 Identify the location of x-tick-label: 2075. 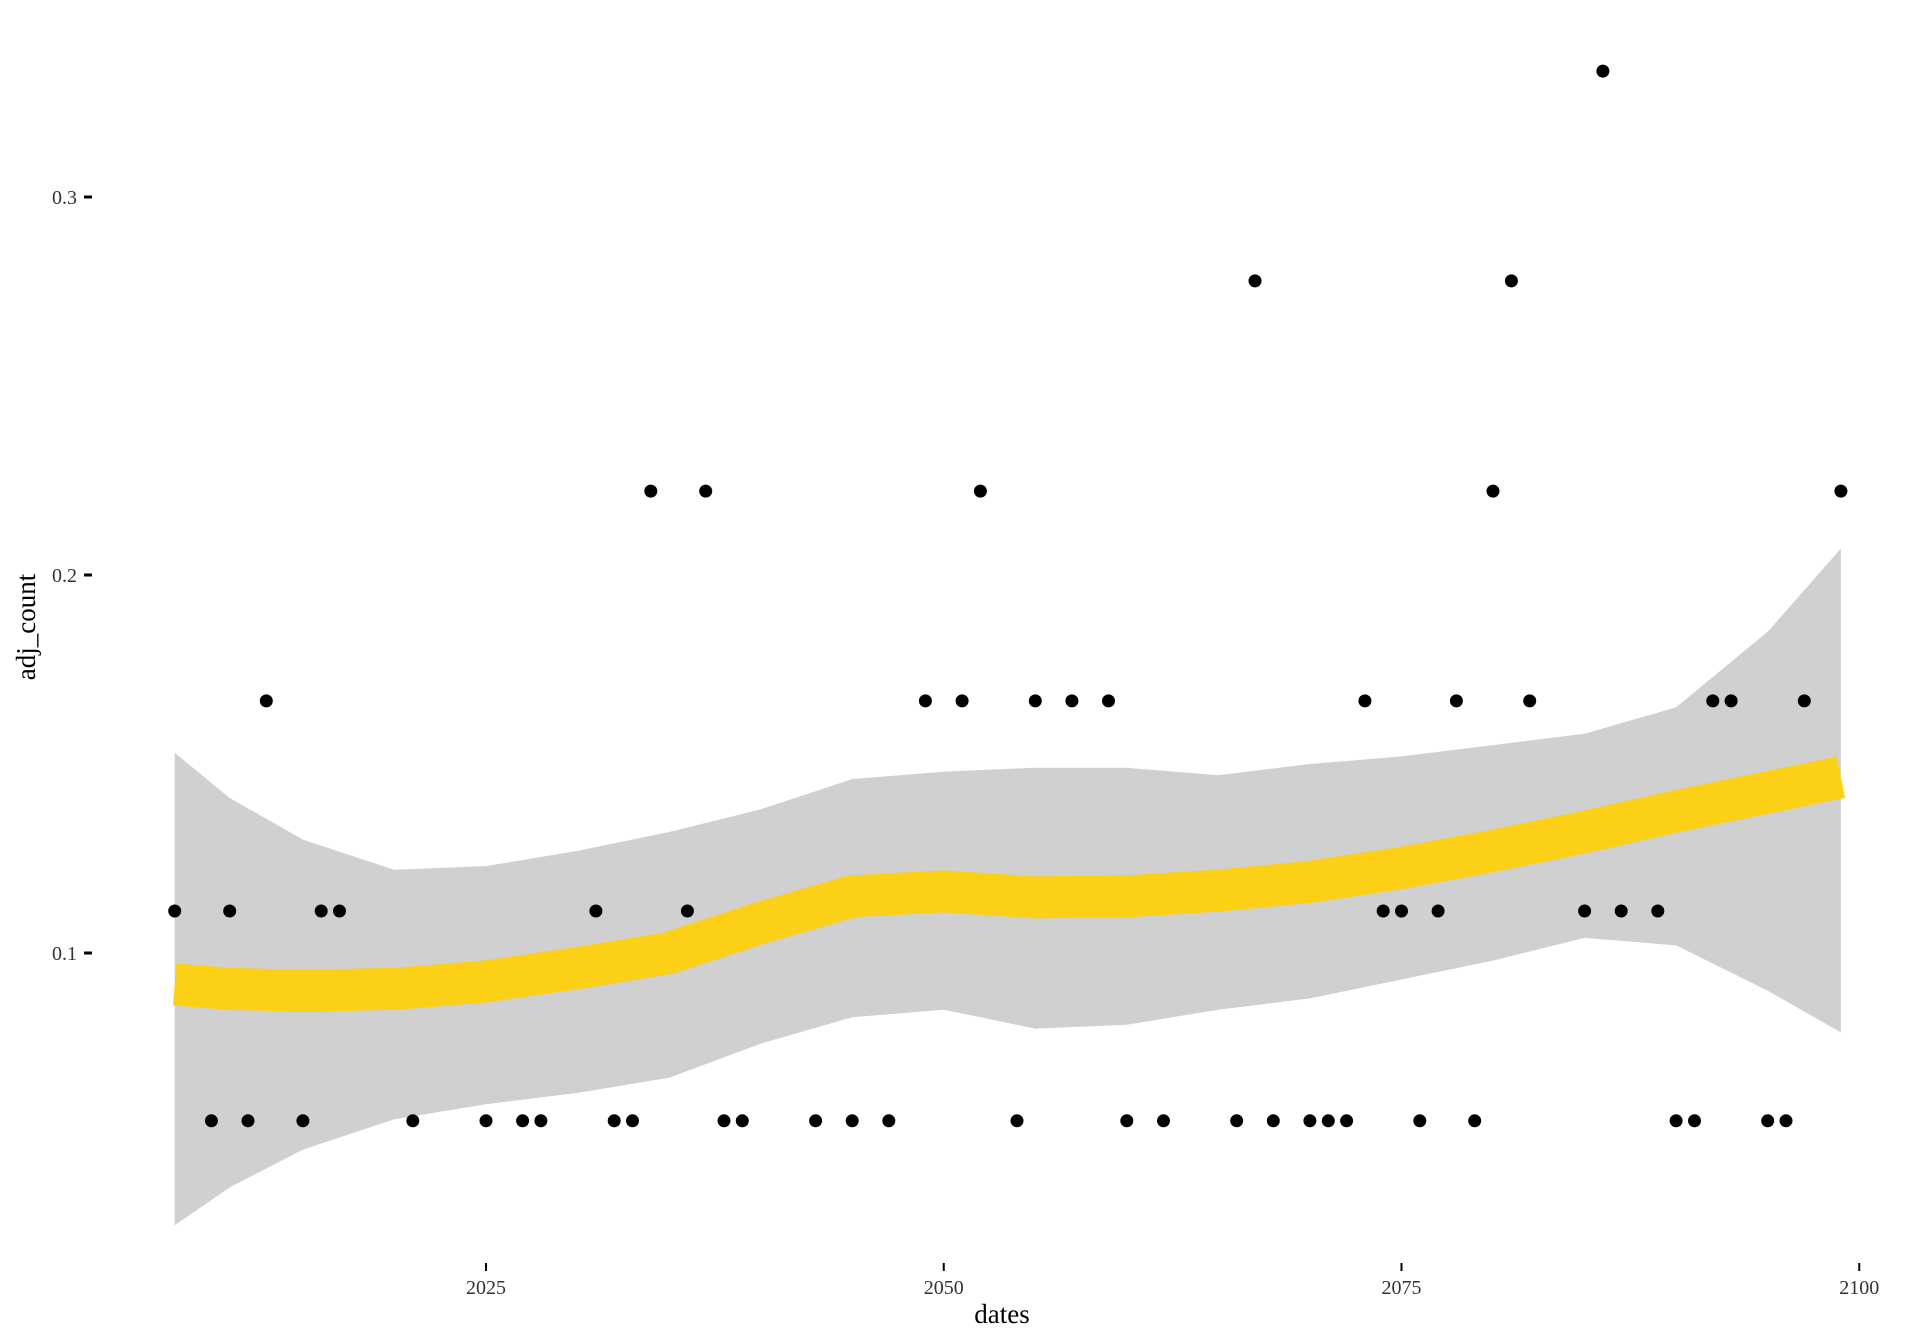
(1402, 1288).